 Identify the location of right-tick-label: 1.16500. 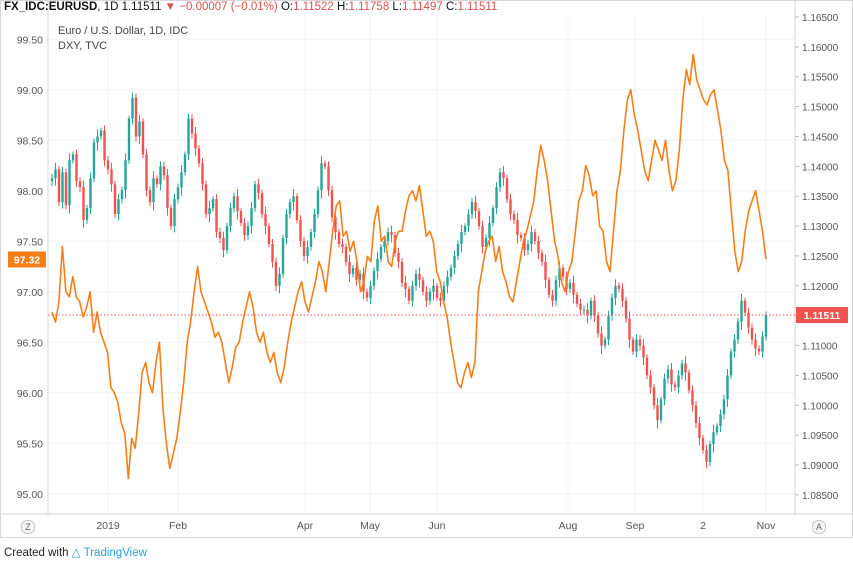
(820, 18).